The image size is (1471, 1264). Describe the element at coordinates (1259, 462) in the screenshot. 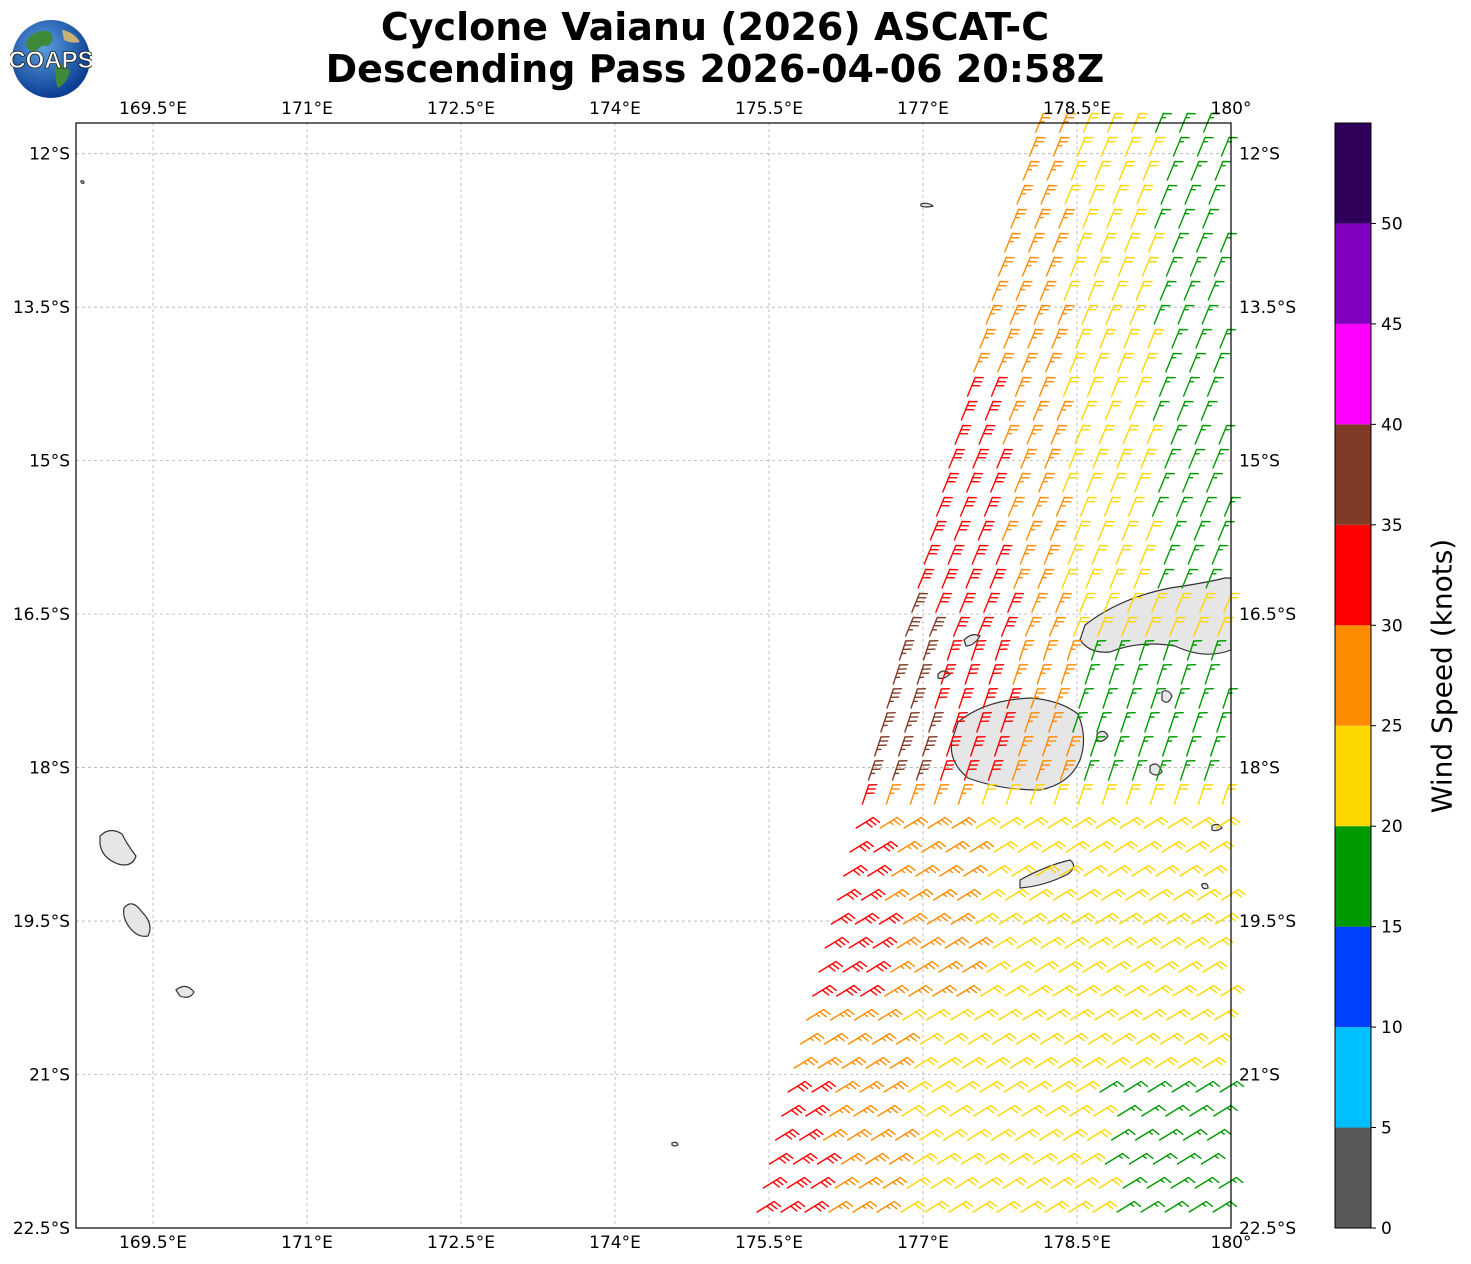

I see `lat-tick-right: 15°S` at that location.